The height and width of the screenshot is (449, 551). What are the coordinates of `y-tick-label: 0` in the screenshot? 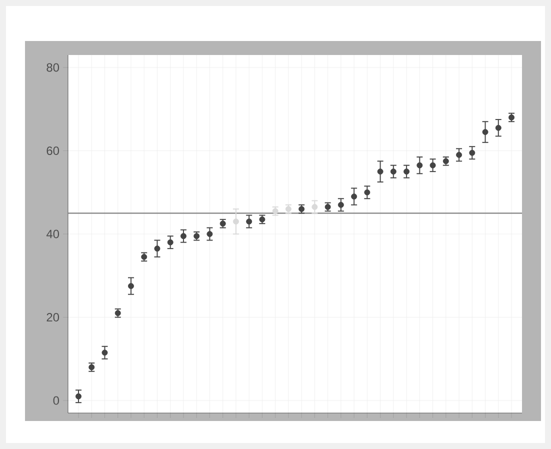 It's located at (56, 400).